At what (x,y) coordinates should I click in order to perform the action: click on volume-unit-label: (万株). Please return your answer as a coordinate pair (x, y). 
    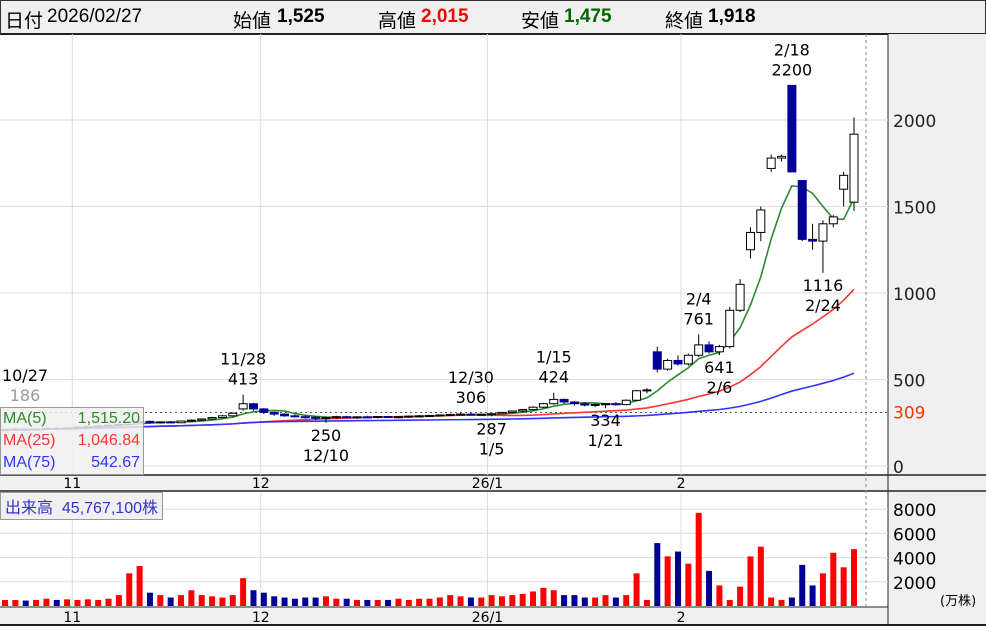
    Looking at the image, I should click on (958, 601).